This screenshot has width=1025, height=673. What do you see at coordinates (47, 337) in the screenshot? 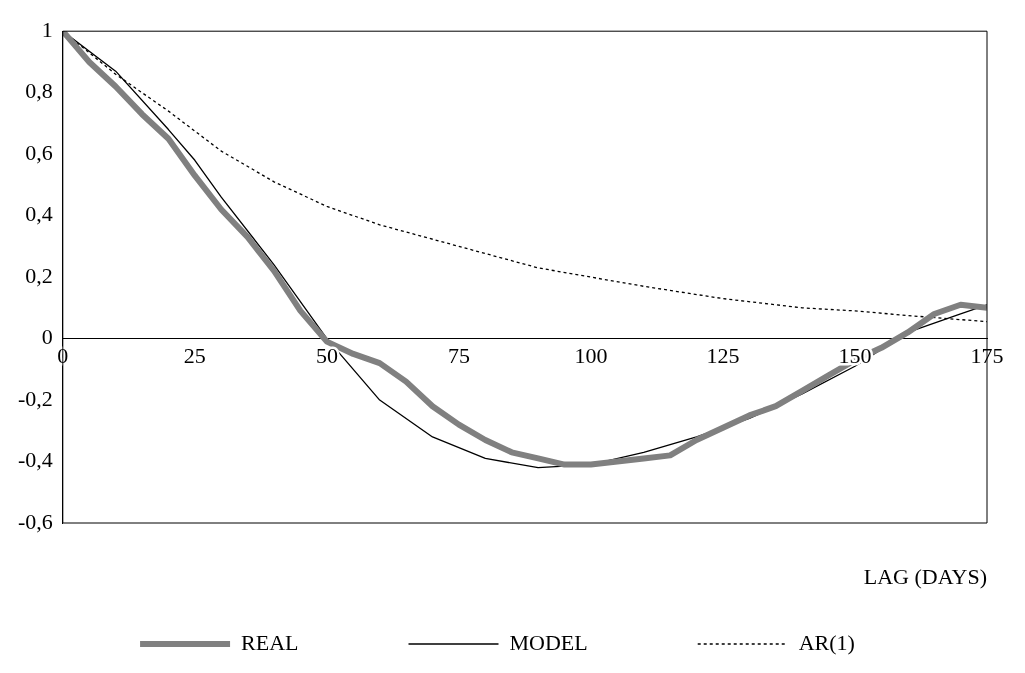
I see `y-tick-label: 0` at bounding box center [47, 337].